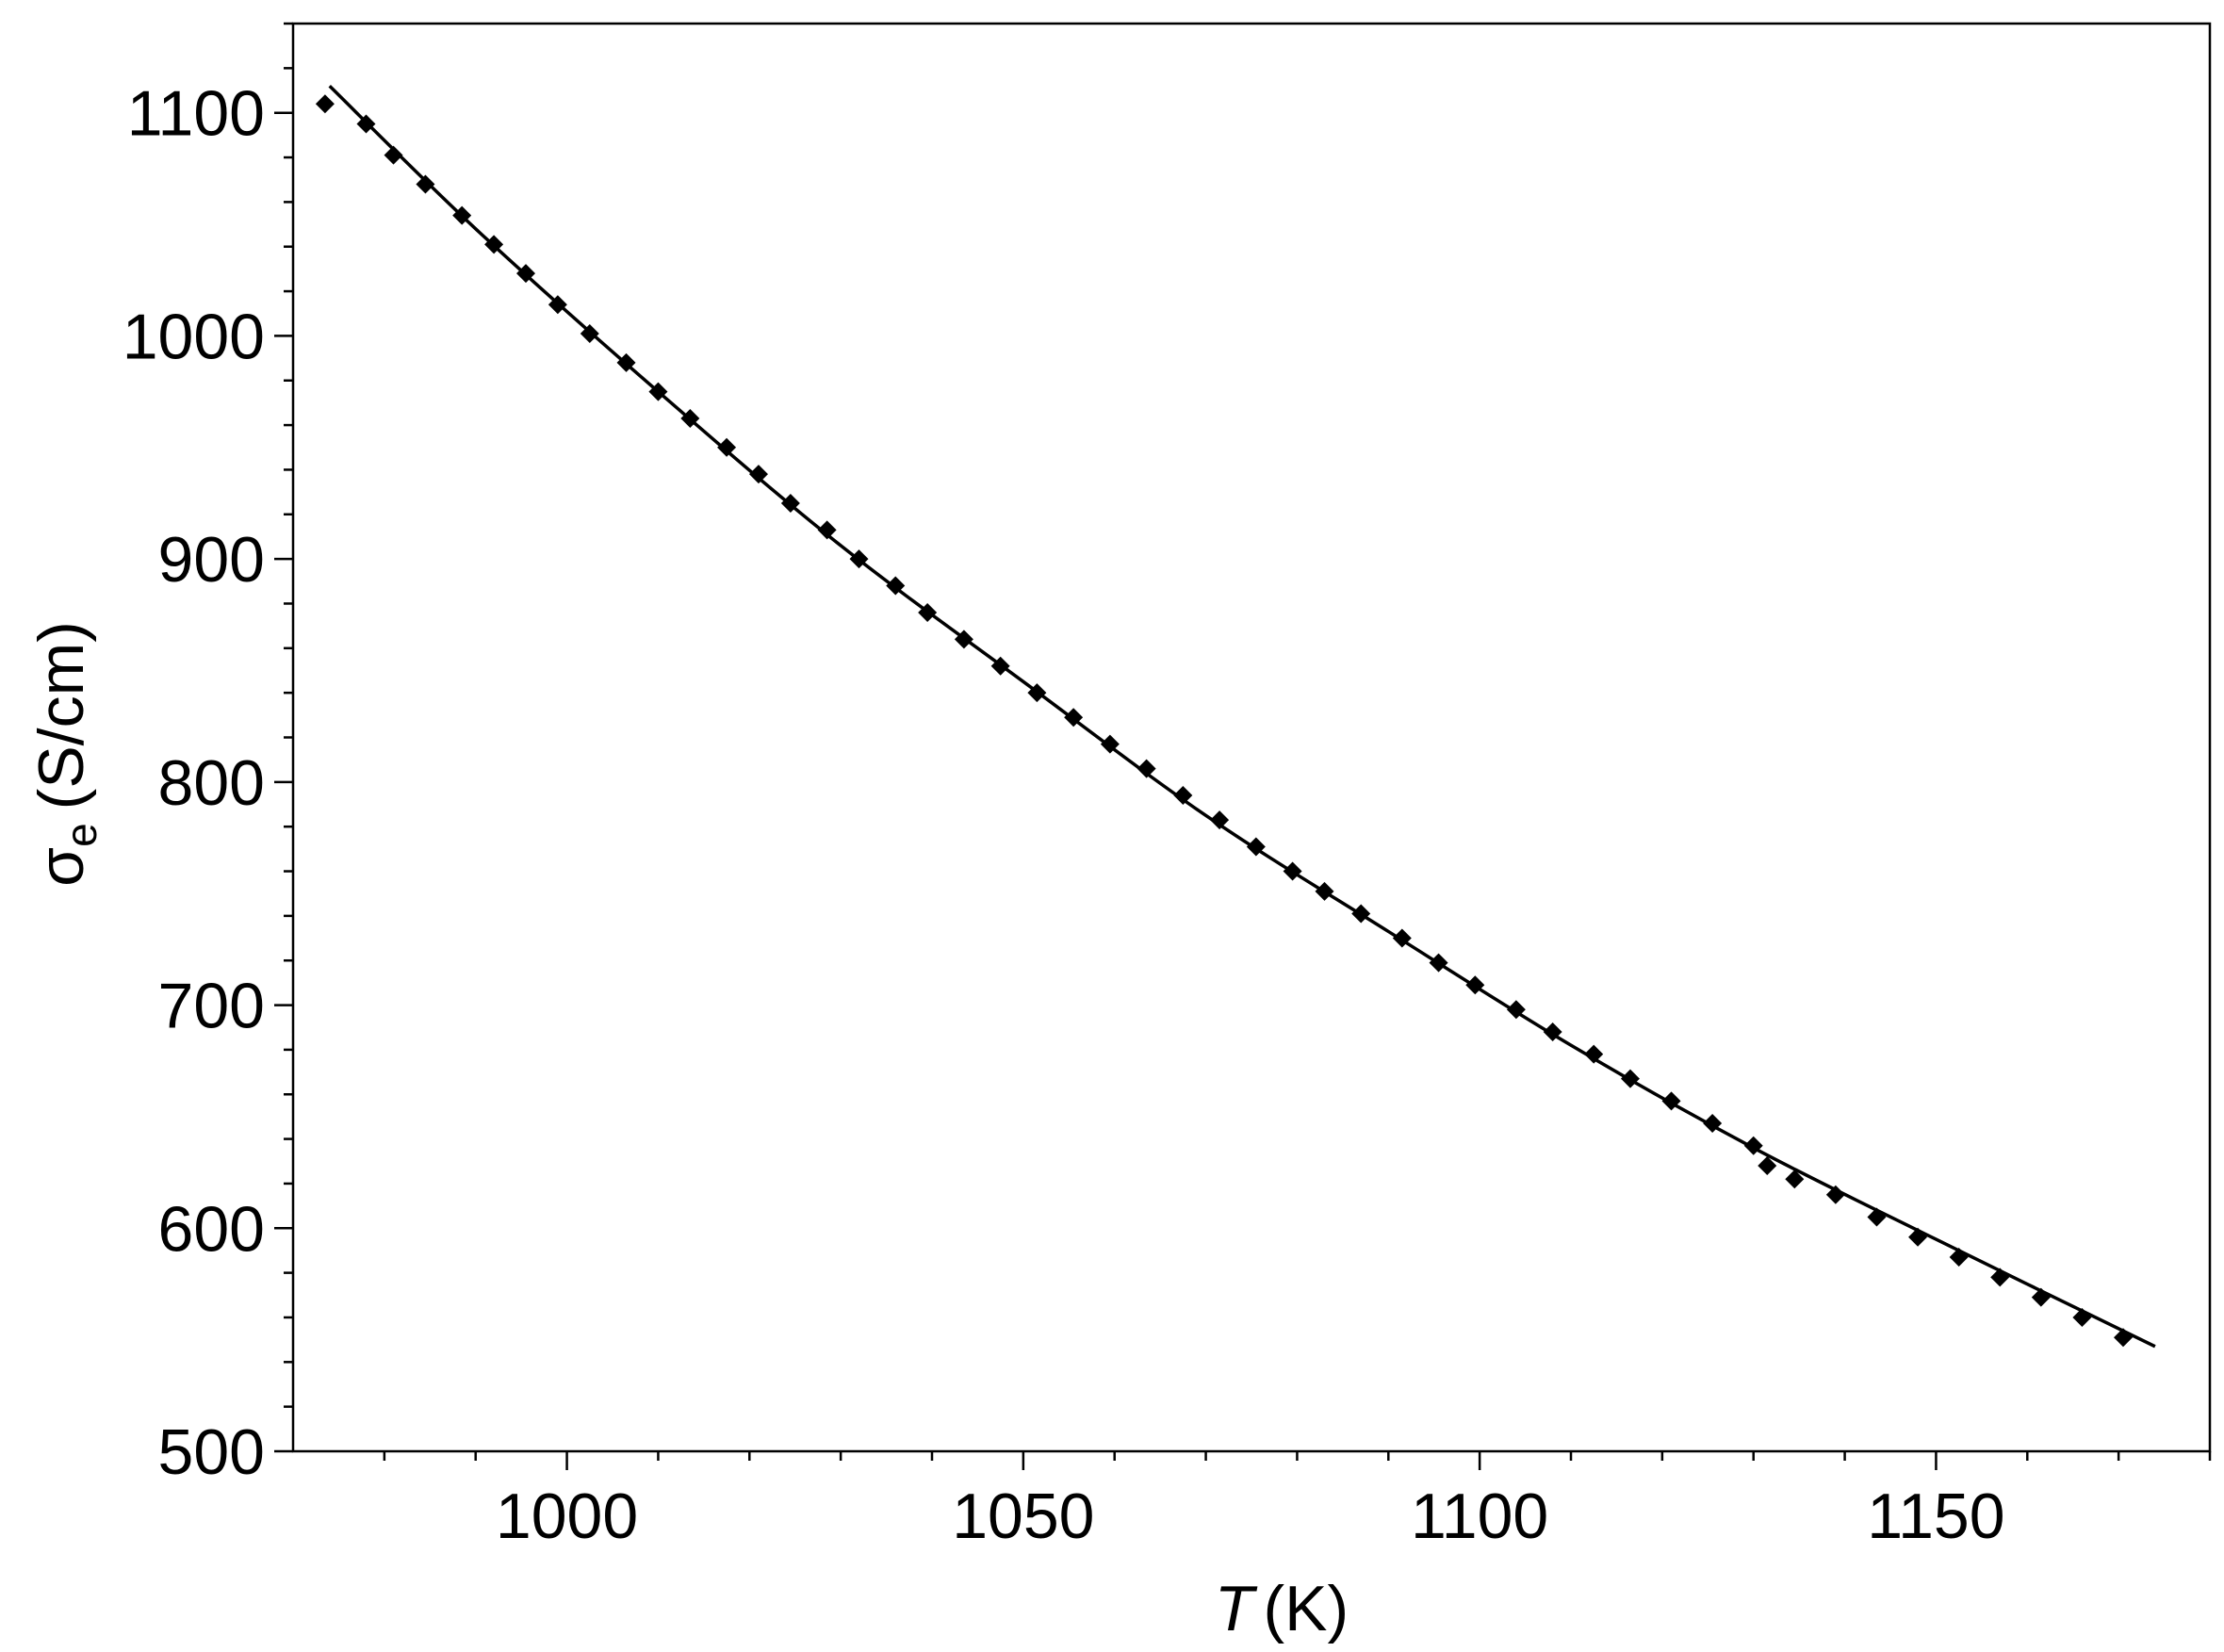  Describe the element at coordinates (211, 1229) in the screenshot. I see `y-tick-label: 600` at that location.